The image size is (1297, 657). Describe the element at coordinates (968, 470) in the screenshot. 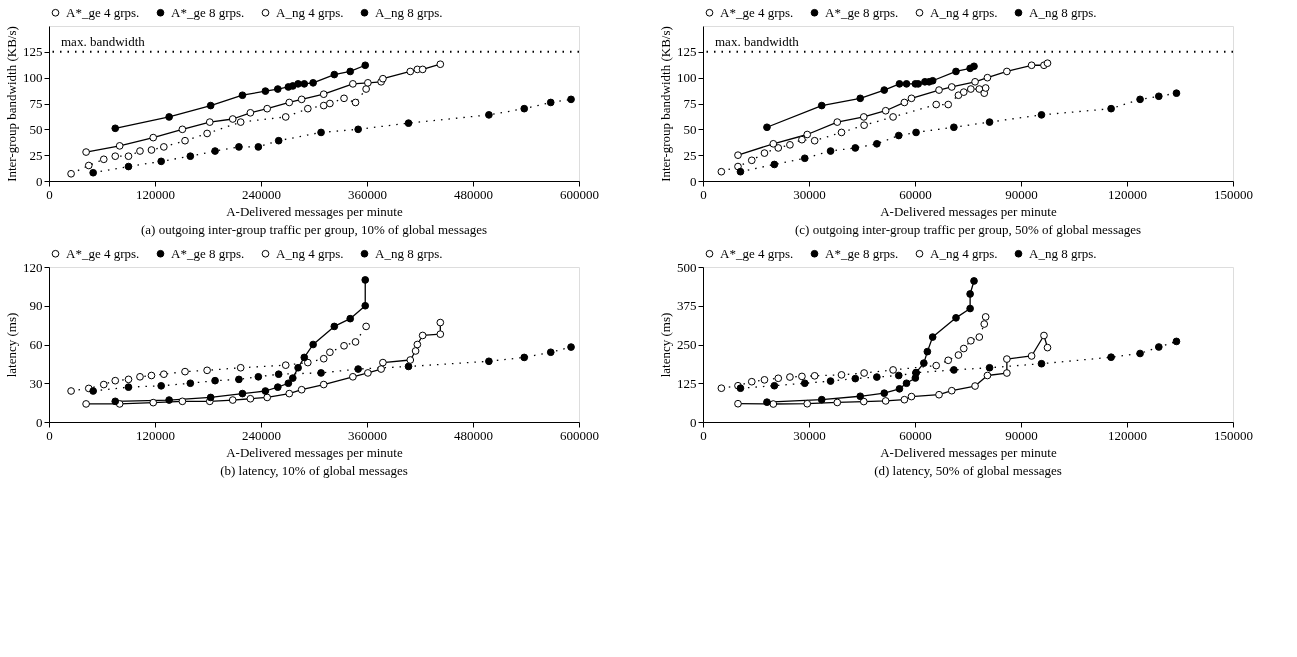

I see `text: (d) latency, 50% of global messages` at that location.